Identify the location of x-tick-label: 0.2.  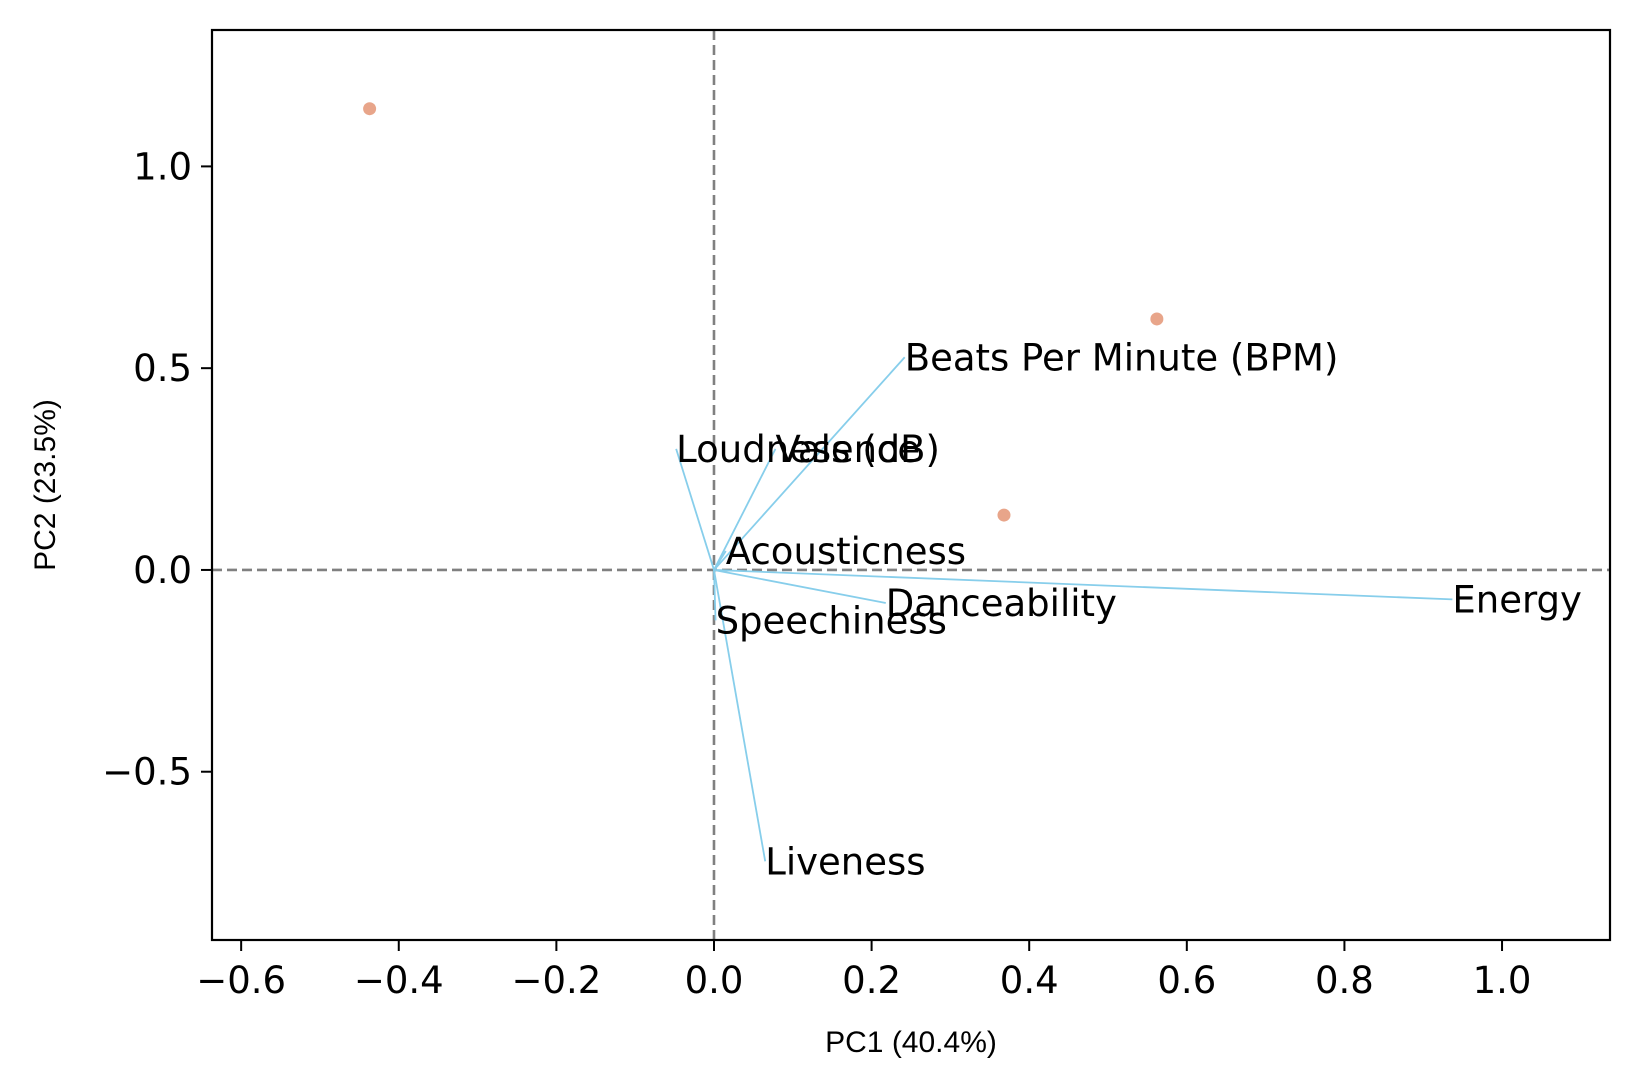
(871, 980).